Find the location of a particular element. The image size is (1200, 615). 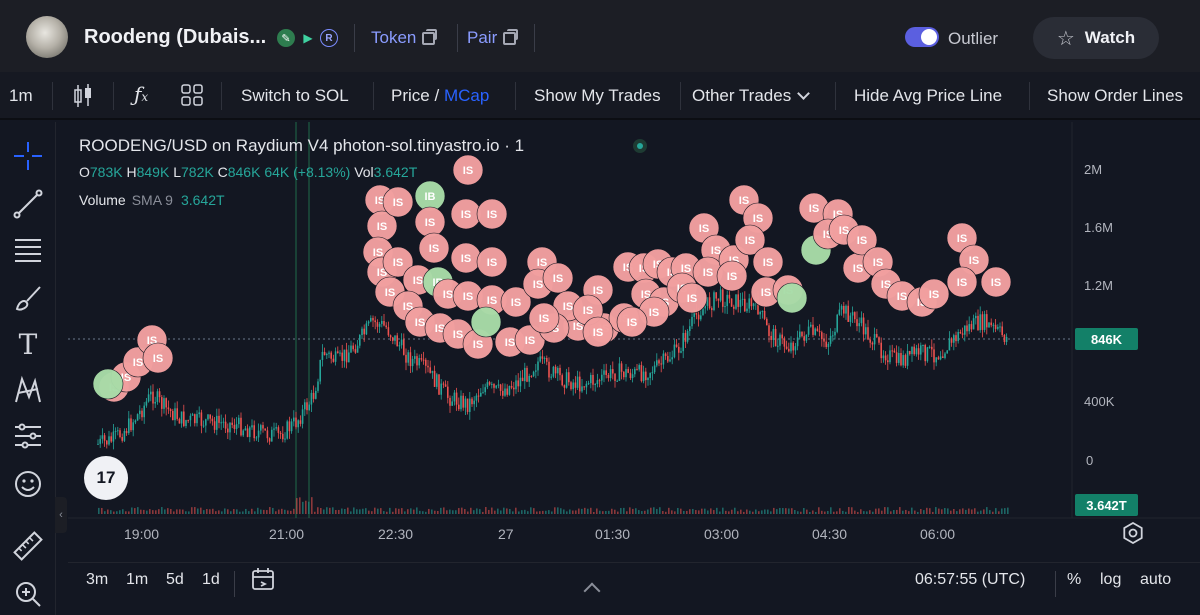

raydium-icon: R is located at coordinates (329, 38).